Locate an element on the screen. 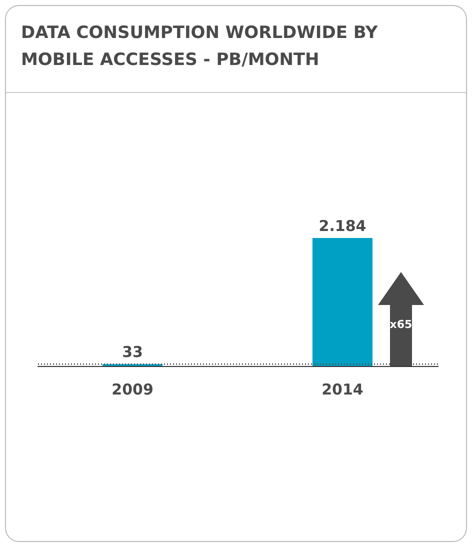 This screenshot has width=473, height=547. annotation: x65 is located at coordinates (401, 324).